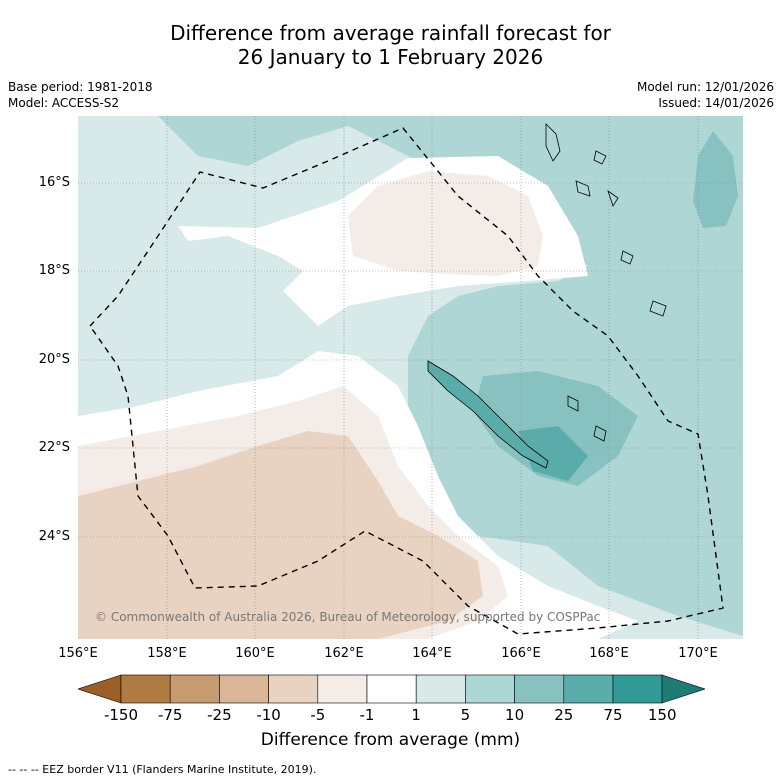 The height and width of the screenshot is (781, 781). Describe the element at coordinates (515, 715) in the screenshot. I see `colorbar-tick-label: 10` at that location.